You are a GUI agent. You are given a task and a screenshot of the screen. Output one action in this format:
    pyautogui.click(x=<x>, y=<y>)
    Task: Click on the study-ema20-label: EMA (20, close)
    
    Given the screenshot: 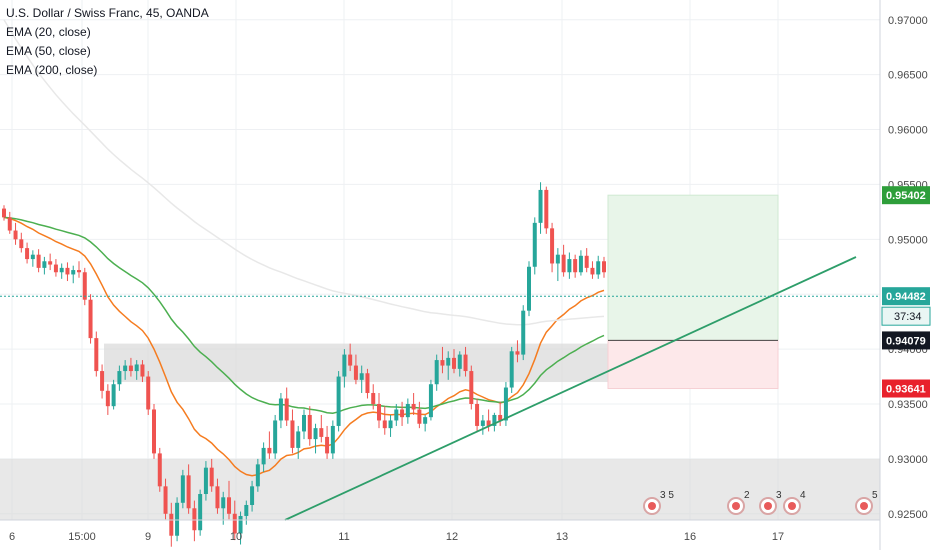 What is the action you would take?
    pyautogui.click(x=48, y=32)
    